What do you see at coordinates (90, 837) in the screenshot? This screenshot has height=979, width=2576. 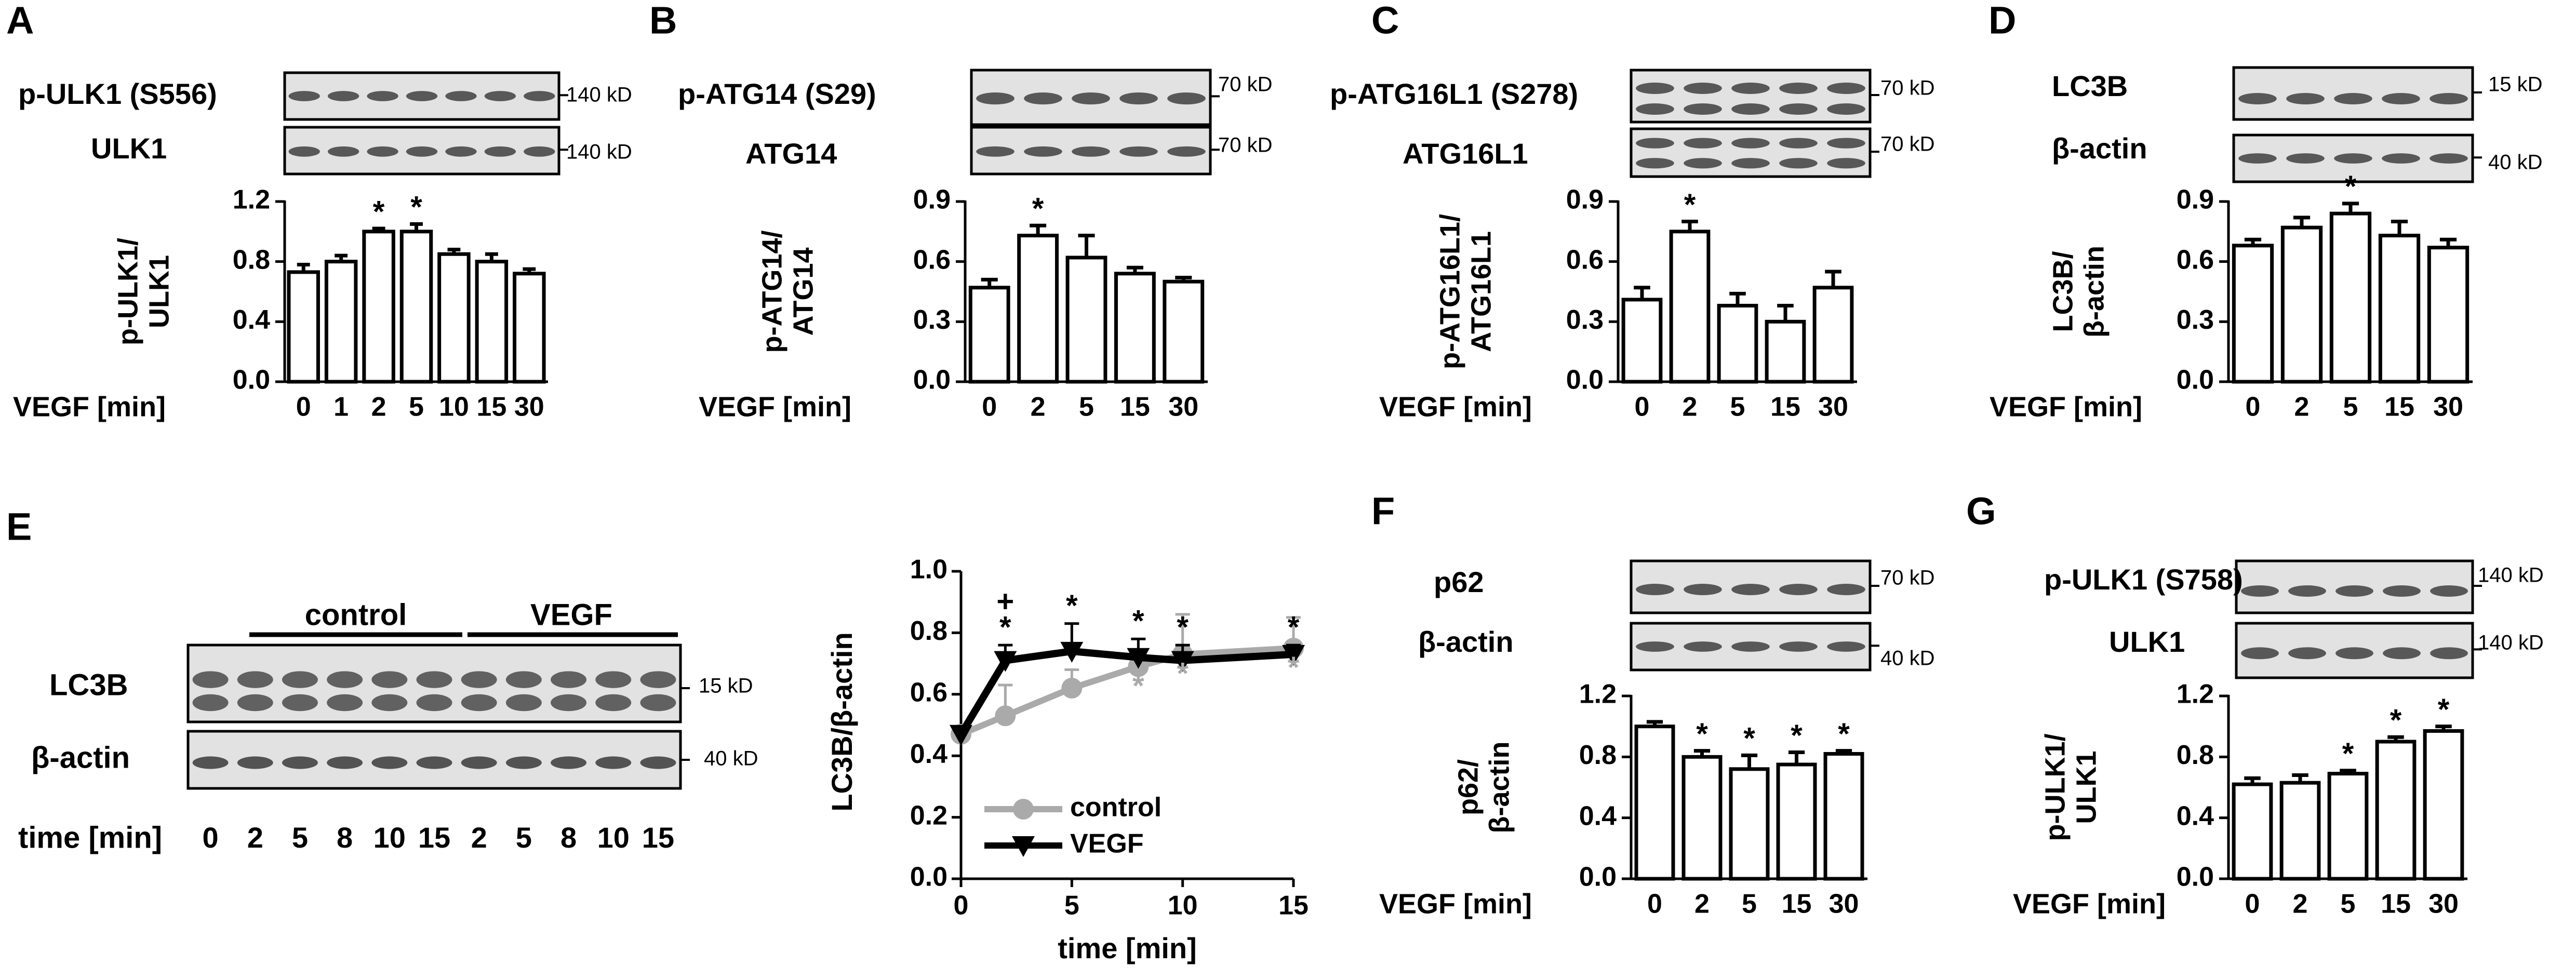 I see `time-label: time [min]` at bounding box center [90, 837].